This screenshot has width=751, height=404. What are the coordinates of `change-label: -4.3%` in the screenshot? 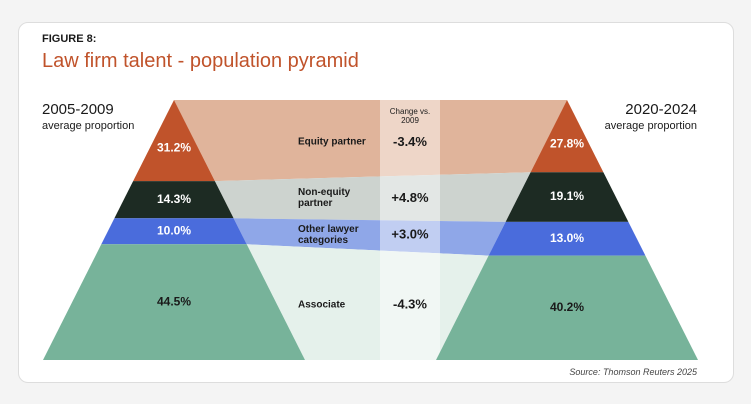 It's located at (410, 303).